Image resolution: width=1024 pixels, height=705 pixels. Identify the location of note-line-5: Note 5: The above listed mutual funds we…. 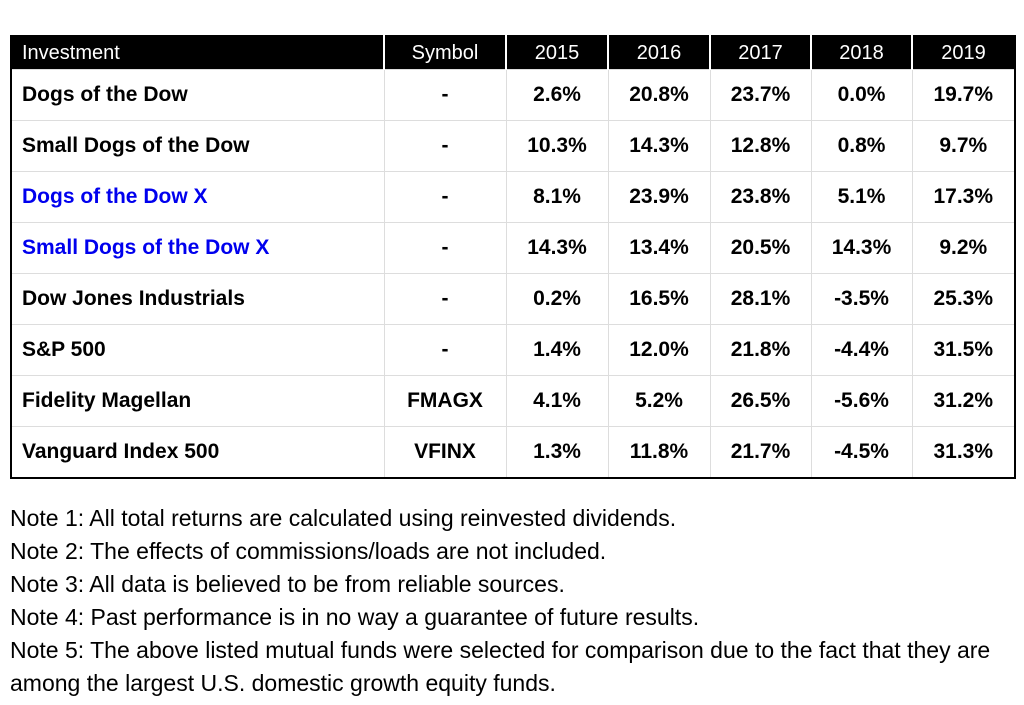
(500, 666).